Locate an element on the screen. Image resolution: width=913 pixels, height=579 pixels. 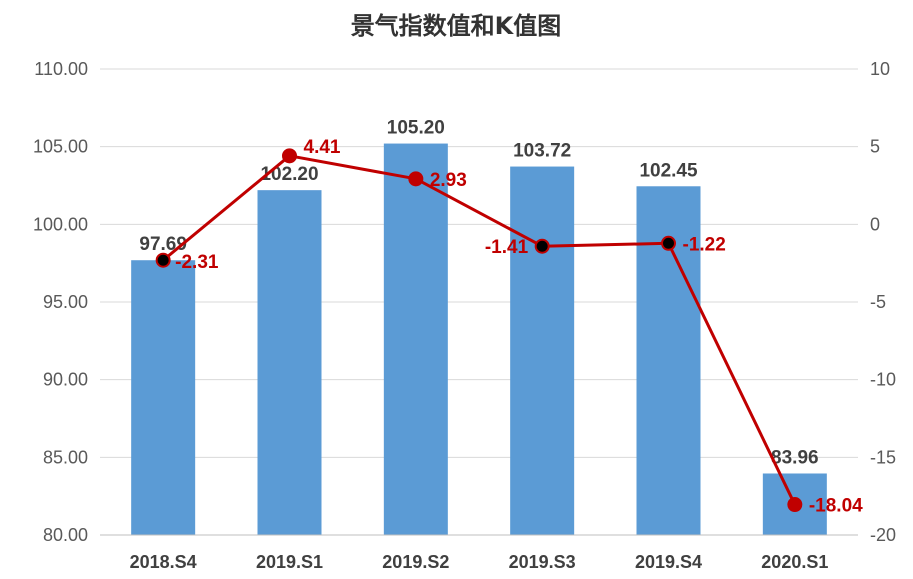
left-axis-tick-label: 80.00 is located at coordinates (65, 535).